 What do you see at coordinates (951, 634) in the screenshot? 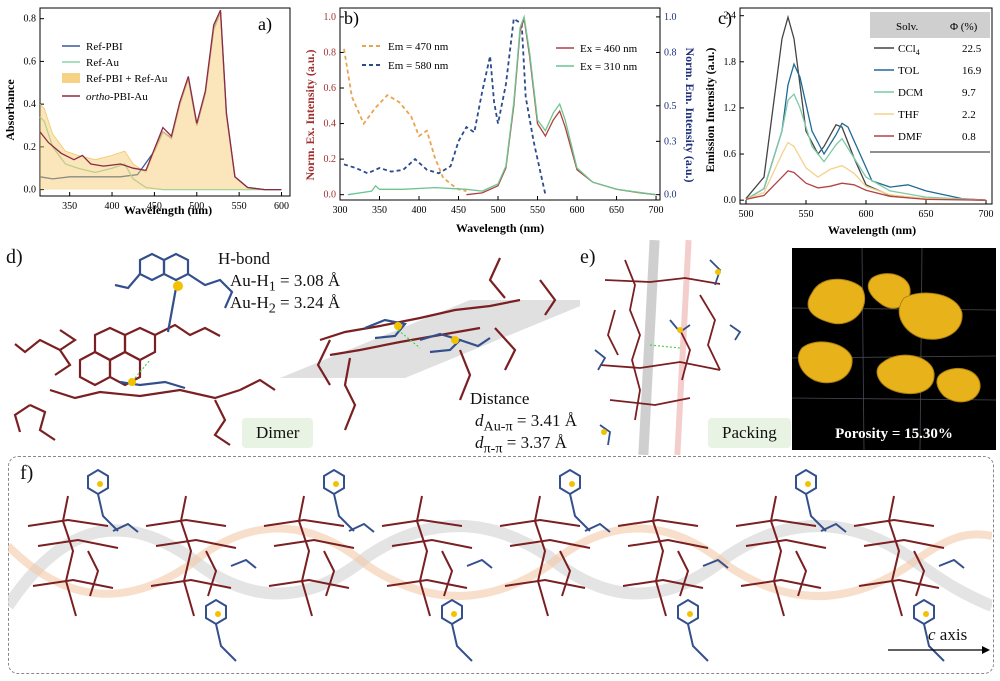
I see `c-axis-rest: axis` at bounding box center [951, 634].